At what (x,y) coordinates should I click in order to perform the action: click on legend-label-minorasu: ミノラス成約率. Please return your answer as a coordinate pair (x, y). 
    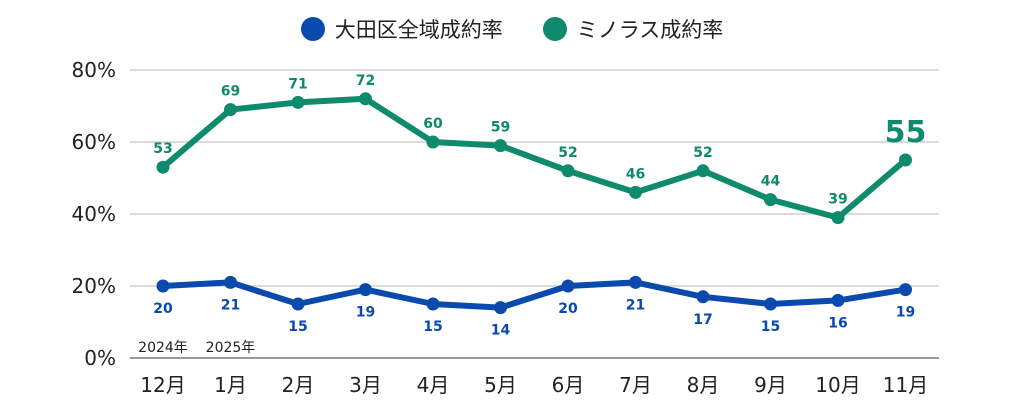
    Looking at the image, I should click on (650, 30).